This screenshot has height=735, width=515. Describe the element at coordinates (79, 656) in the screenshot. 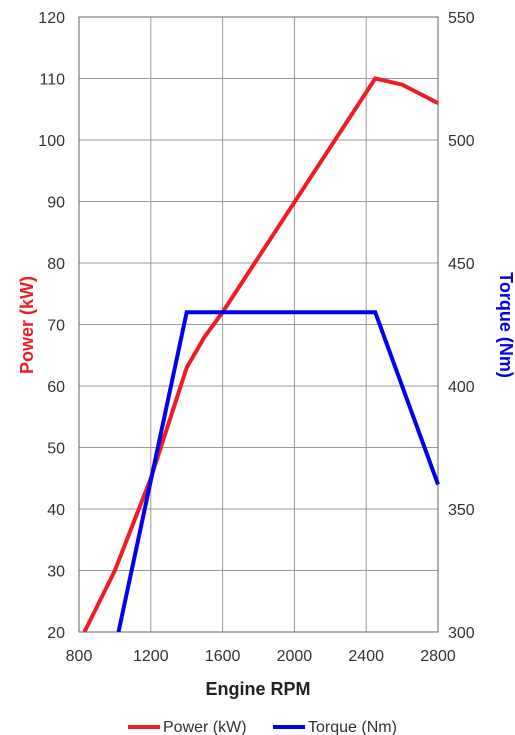

I see `x-tick-label: 800` at that location.